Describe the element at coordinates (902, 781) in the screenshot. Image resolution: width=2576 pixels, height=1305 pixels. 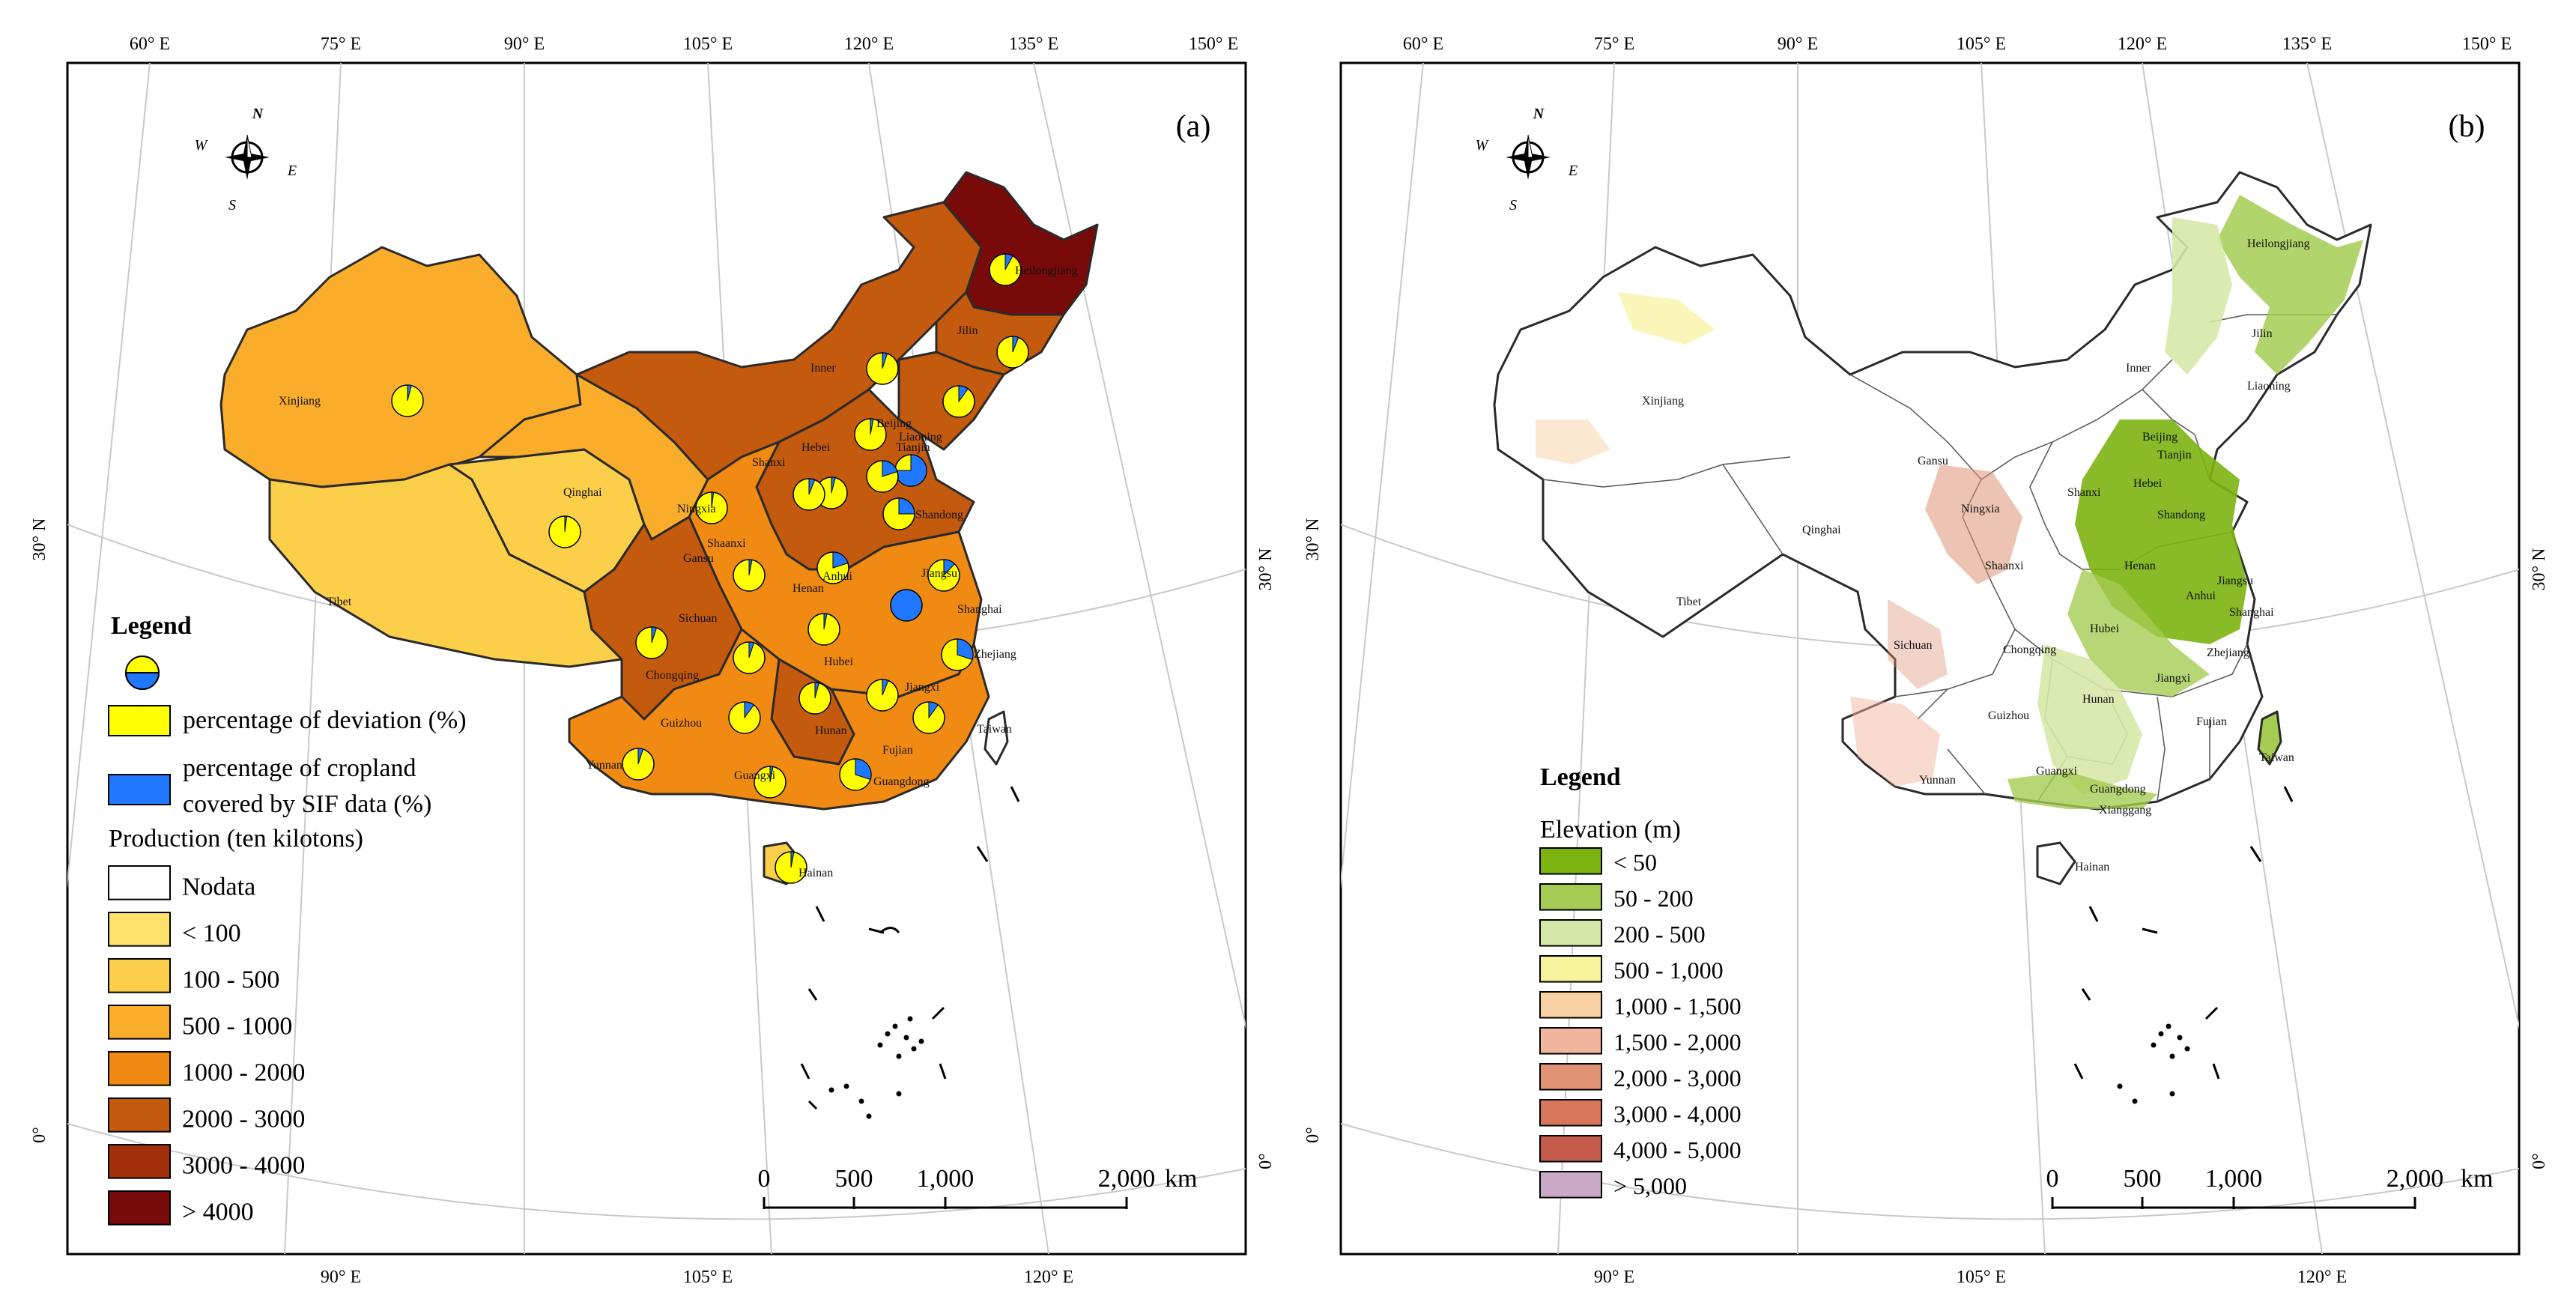
I see `province-label: Guangdong` at that location.